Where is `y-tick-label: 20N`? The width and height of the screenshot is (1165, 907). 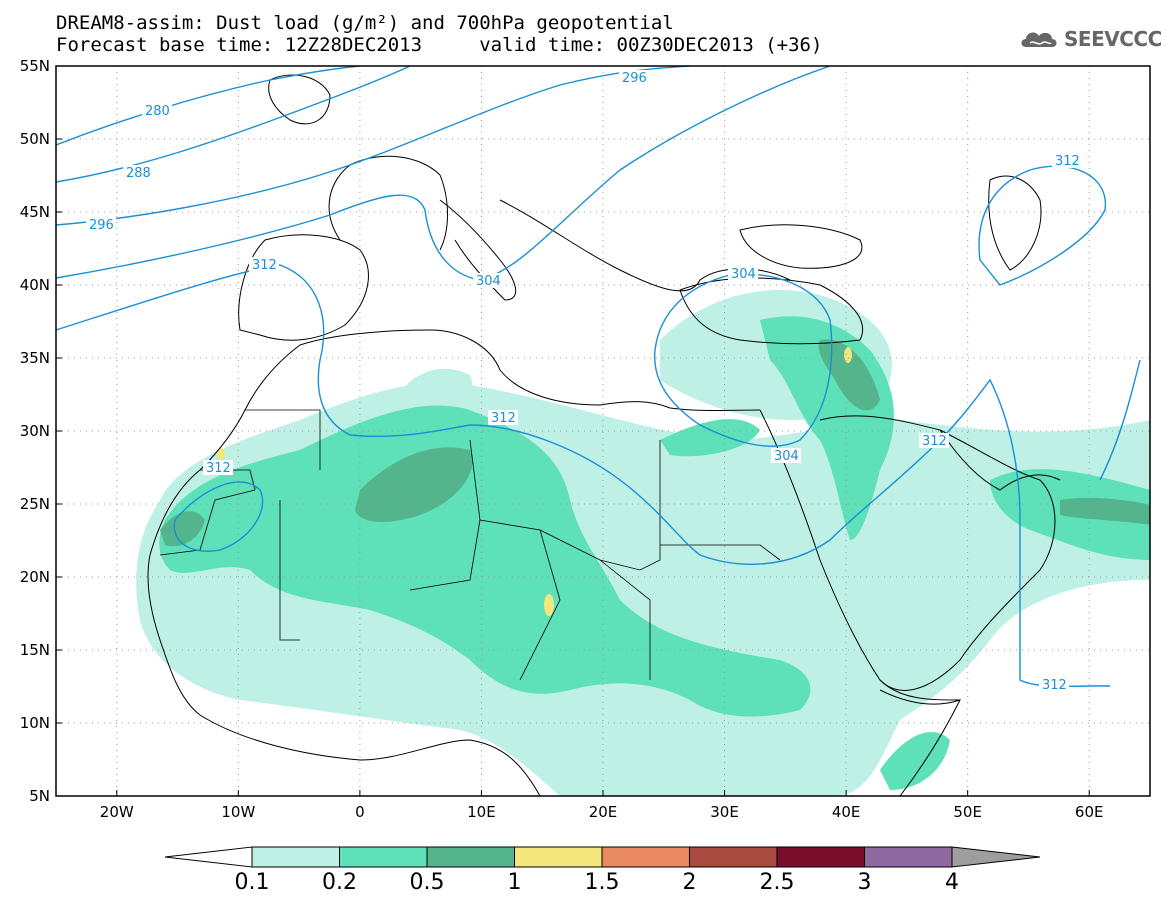
y-tick-label: 20N is located at coordinates (34, 577).